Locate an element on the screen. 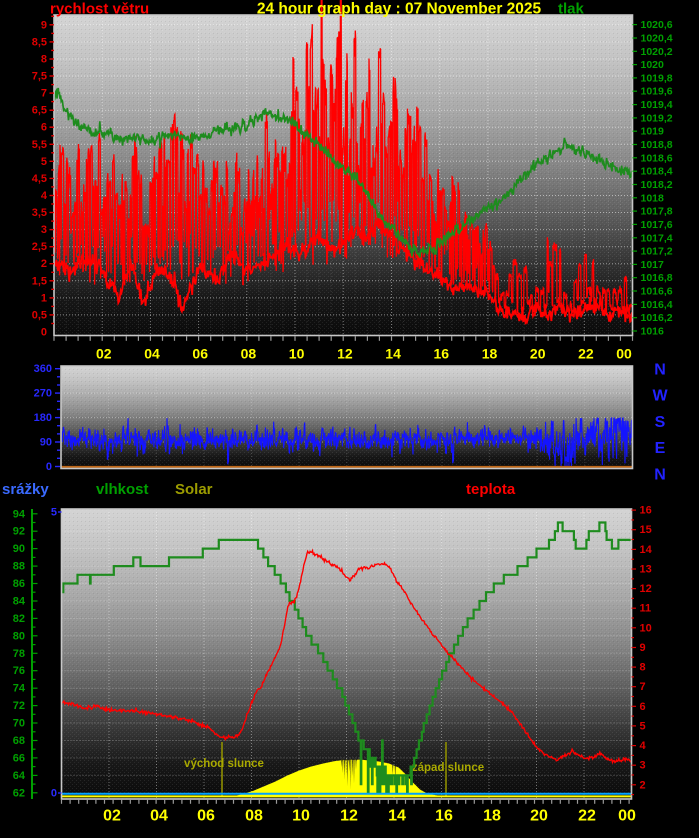 Image resolution: width=699 pixels, height=838 pixels. svg-text: 02 is located at coordinates (104, 354).